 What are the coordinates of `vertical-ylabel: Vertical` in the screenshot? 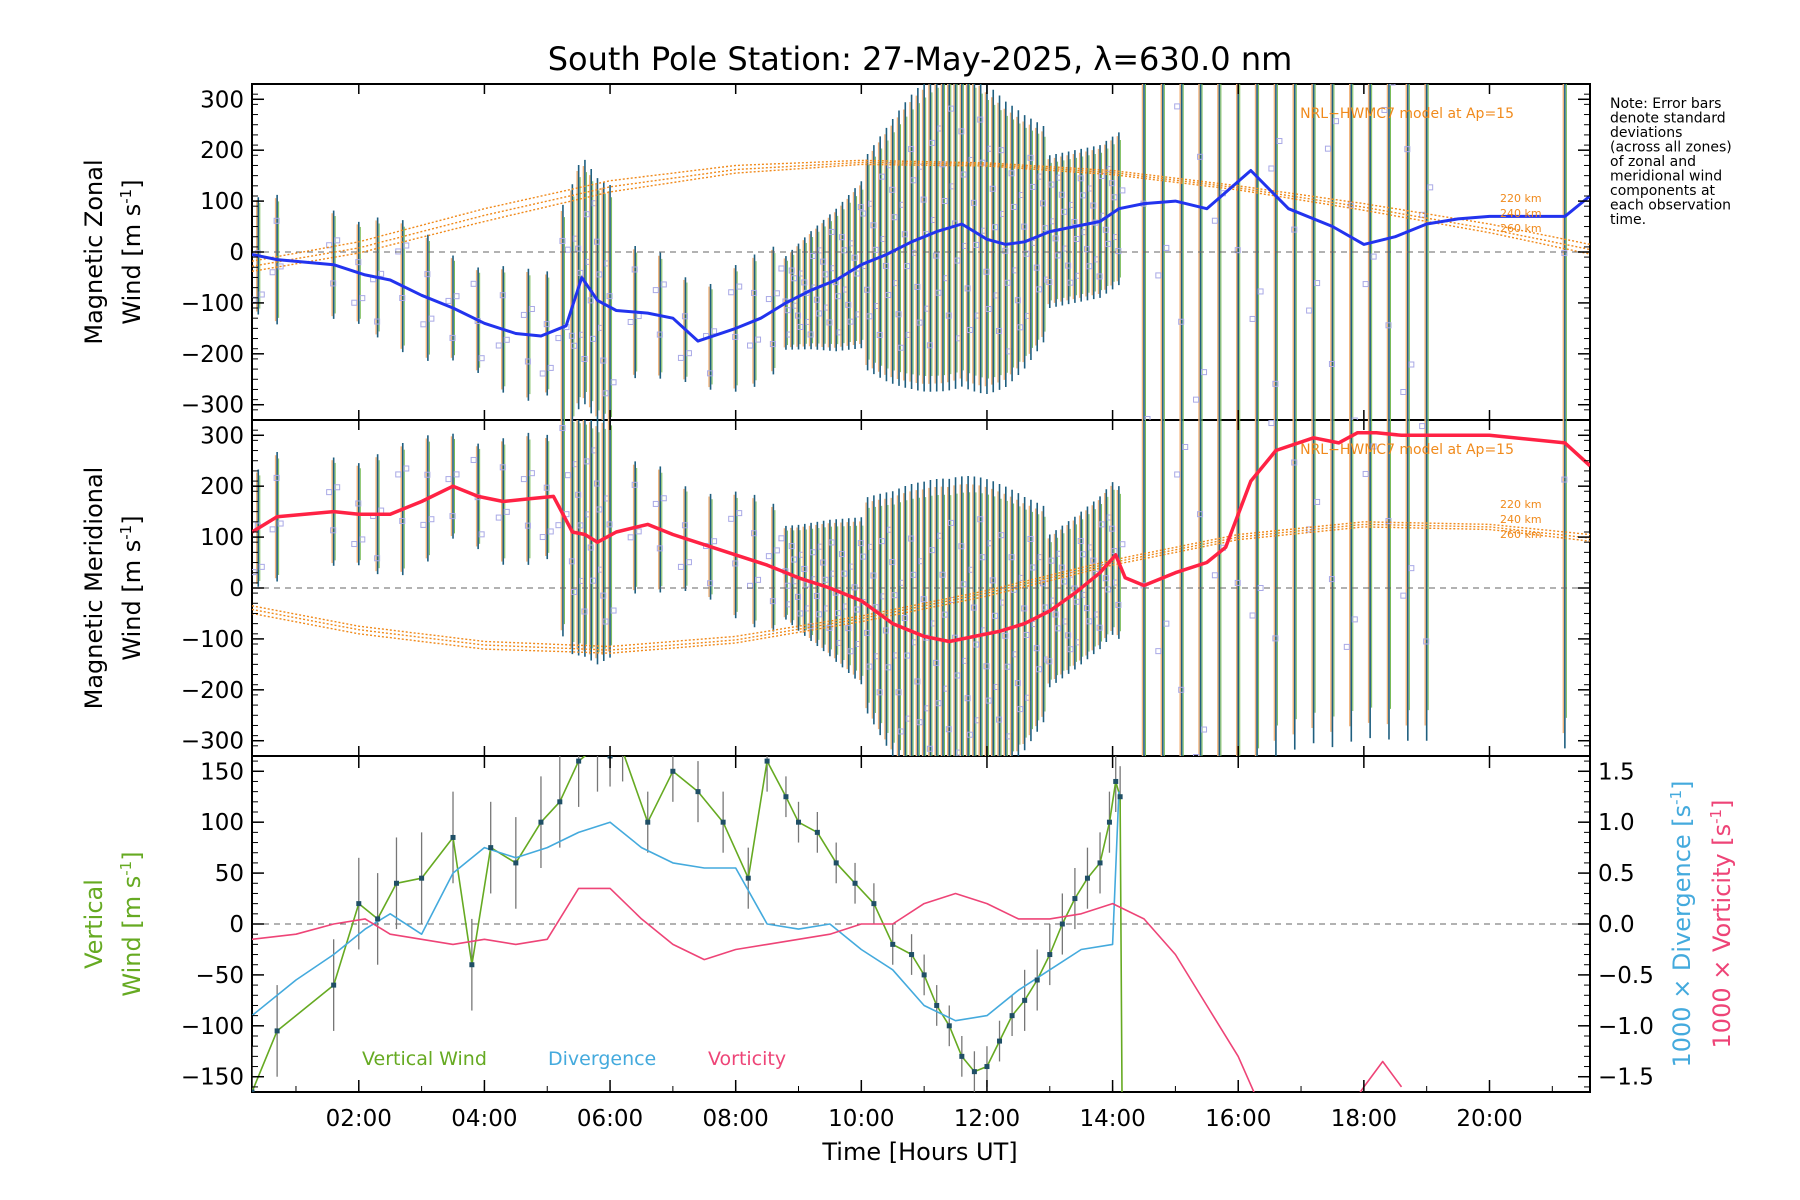 It's located at (94, 924).